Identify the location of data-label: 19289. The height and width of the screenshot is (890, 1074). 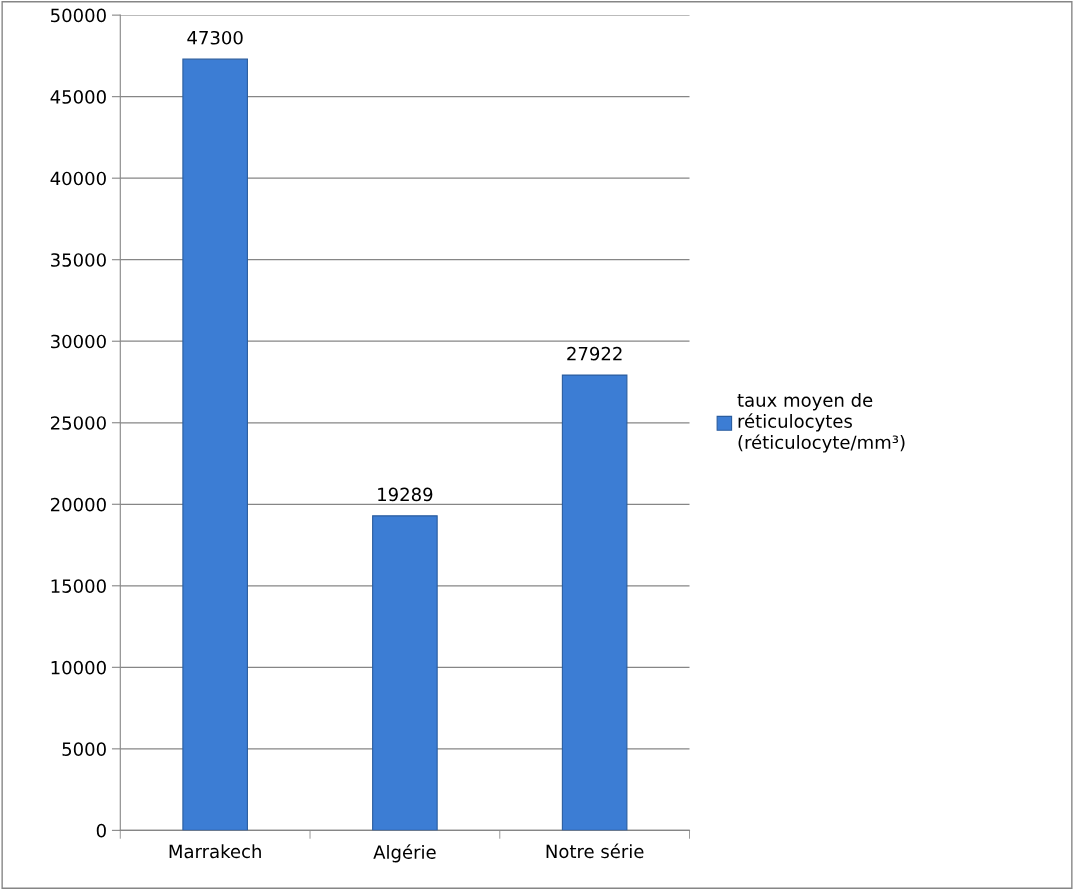
(405, 494).